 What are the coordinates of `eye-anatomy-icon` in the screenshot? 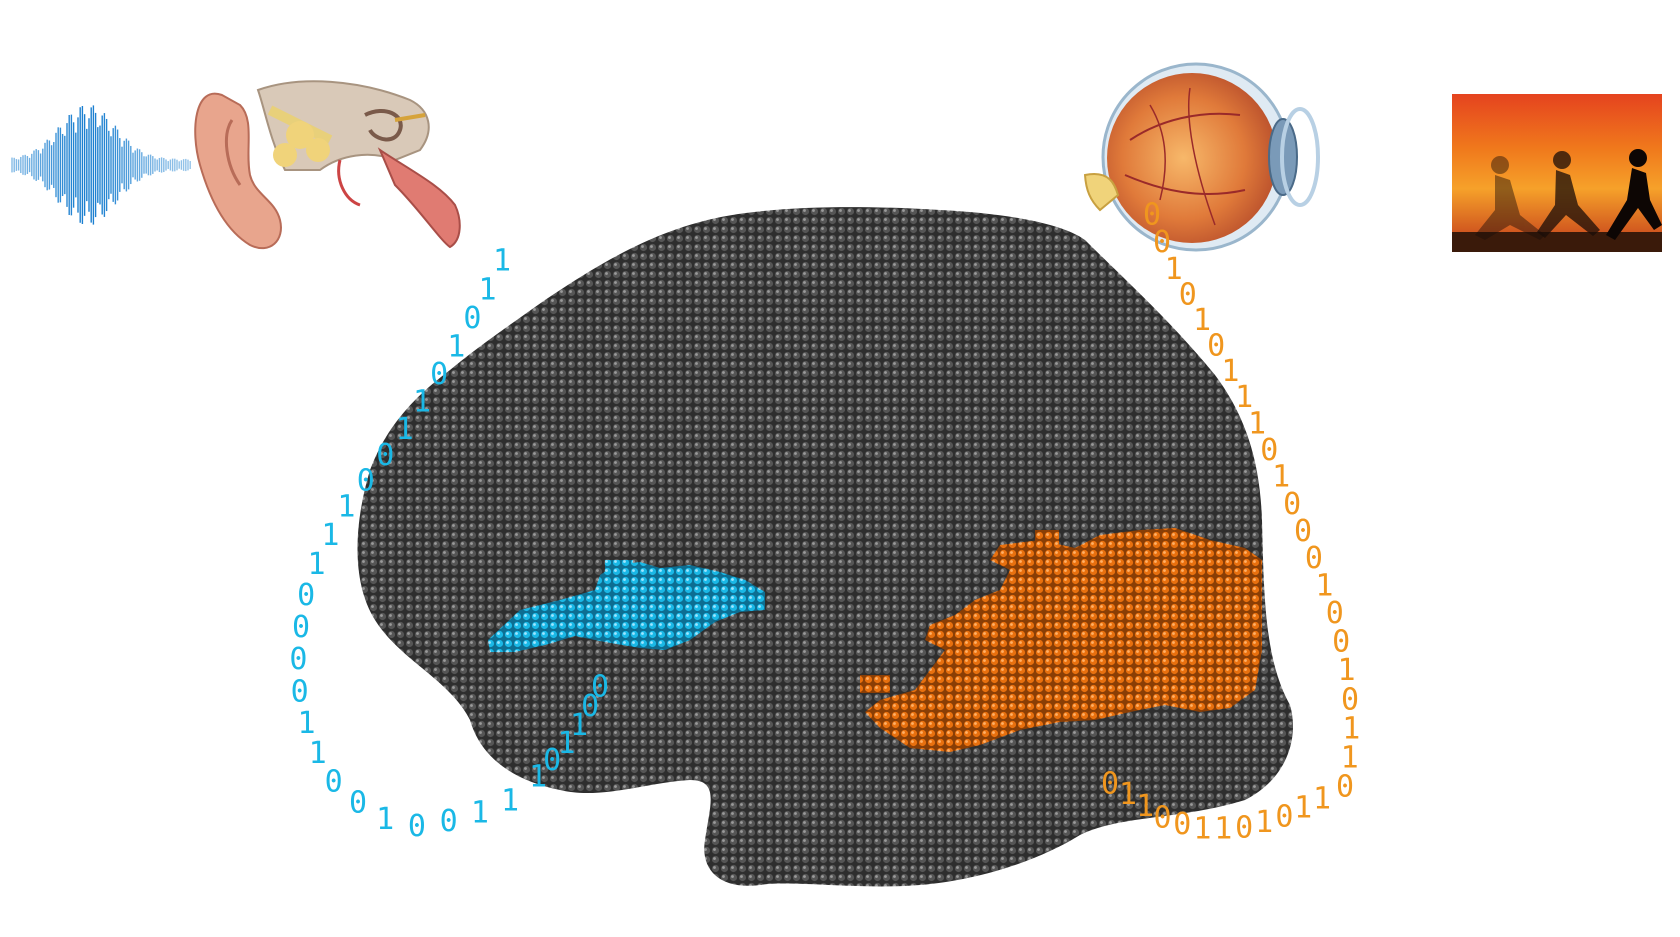 It's located at (1201, 157).